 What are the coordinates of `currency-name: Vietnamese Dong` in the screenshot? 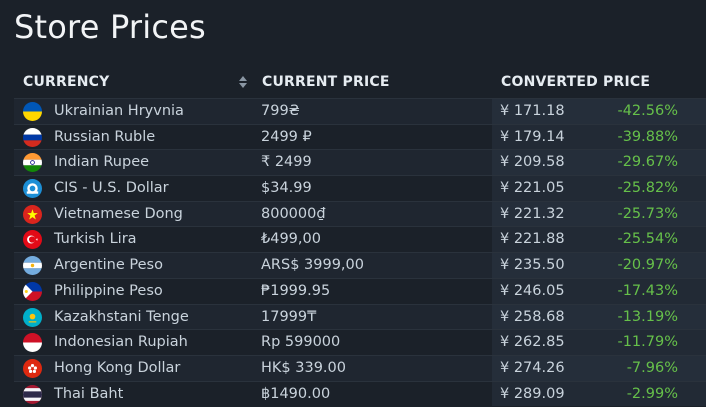 It's located at (118, 213).